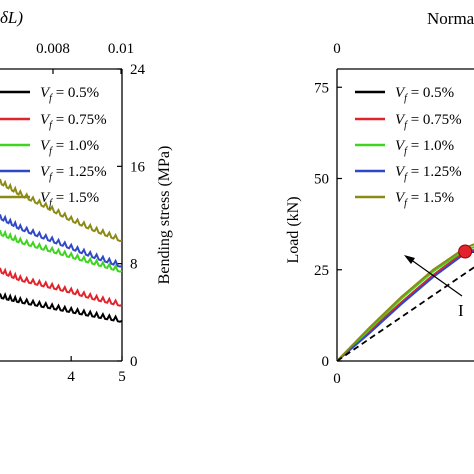  Describe the element at coordinates (450, 18) in the screenshot. I see `right-title-fragment: Norma` at that location.